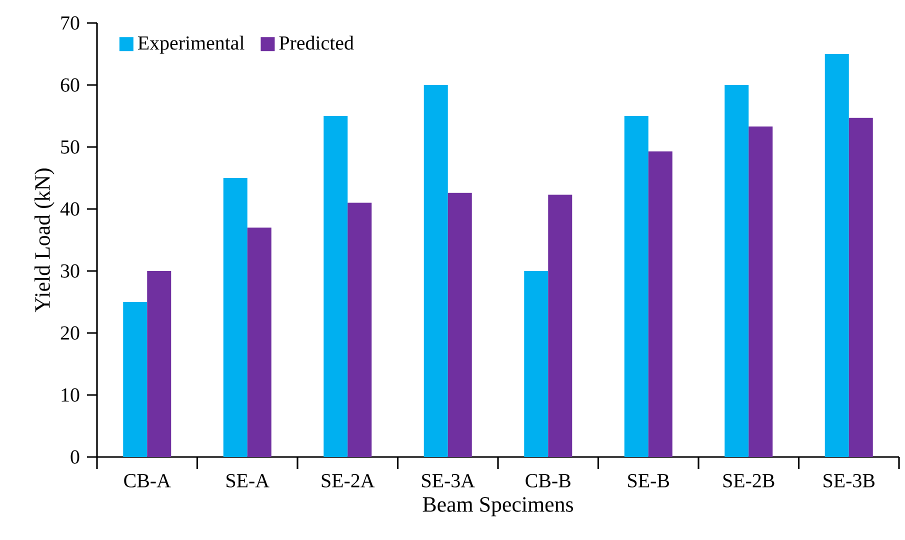 The height and width of the screenshot is (540, 905). I want to click on legend-label: Predicted, so click(316, 43).